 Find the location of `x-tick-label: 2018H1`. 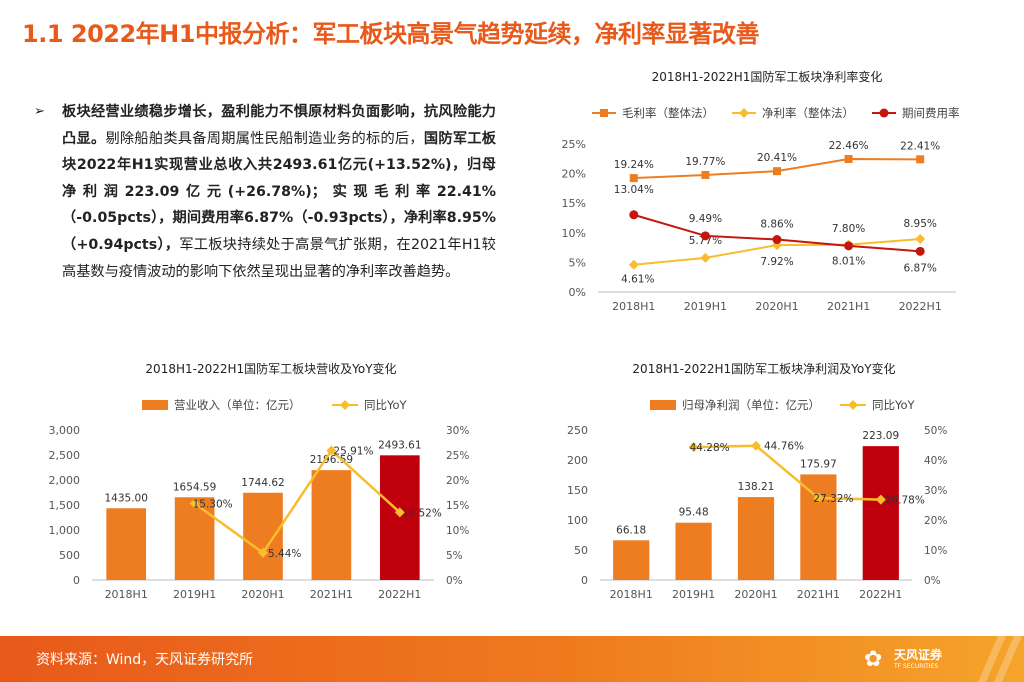

x-tick-label: 2018H1 is located at coordinates (633, 306).